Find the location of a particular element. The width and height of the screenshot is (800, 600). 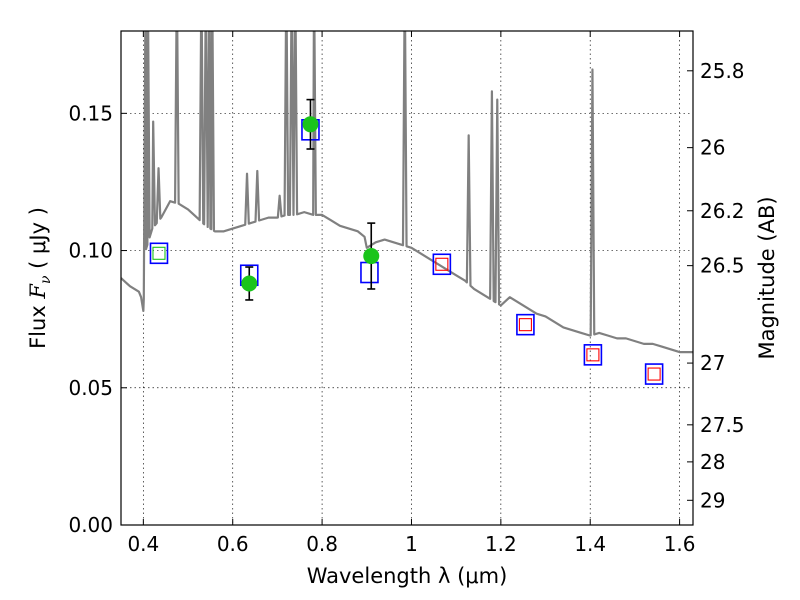

x-tick-label: 1.6 is located at coordinates (680, 544).